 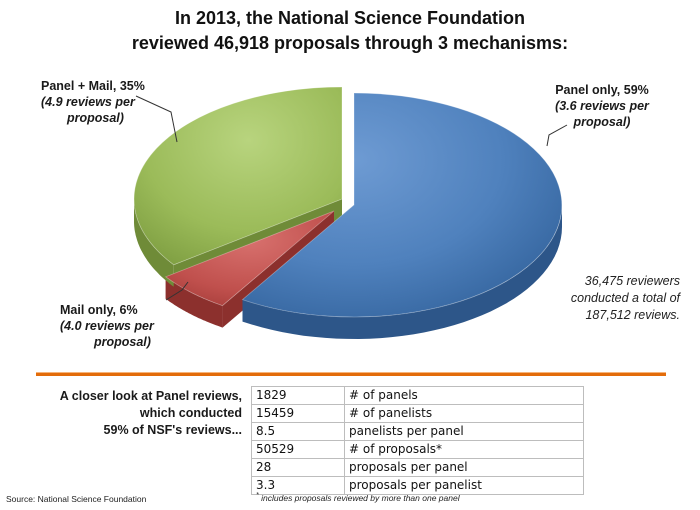 I want to click on stat-label: proposals per panelist, so click(x=464, y=485).